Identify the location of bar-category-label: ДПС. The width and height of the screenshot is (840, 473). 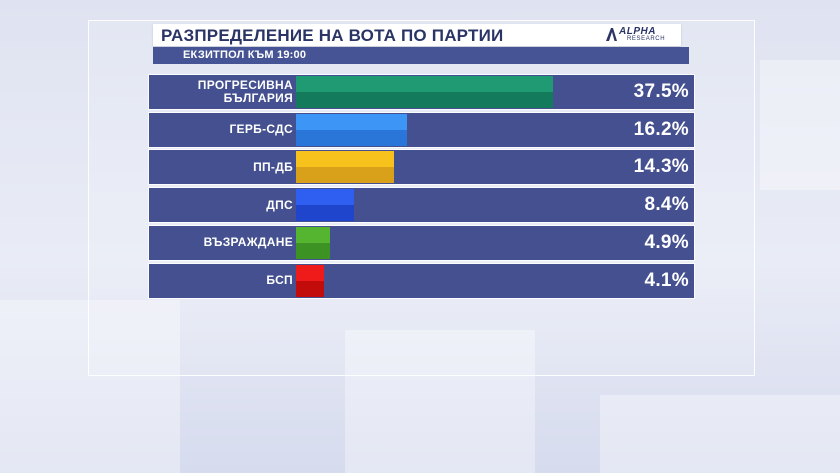
(223, 205).